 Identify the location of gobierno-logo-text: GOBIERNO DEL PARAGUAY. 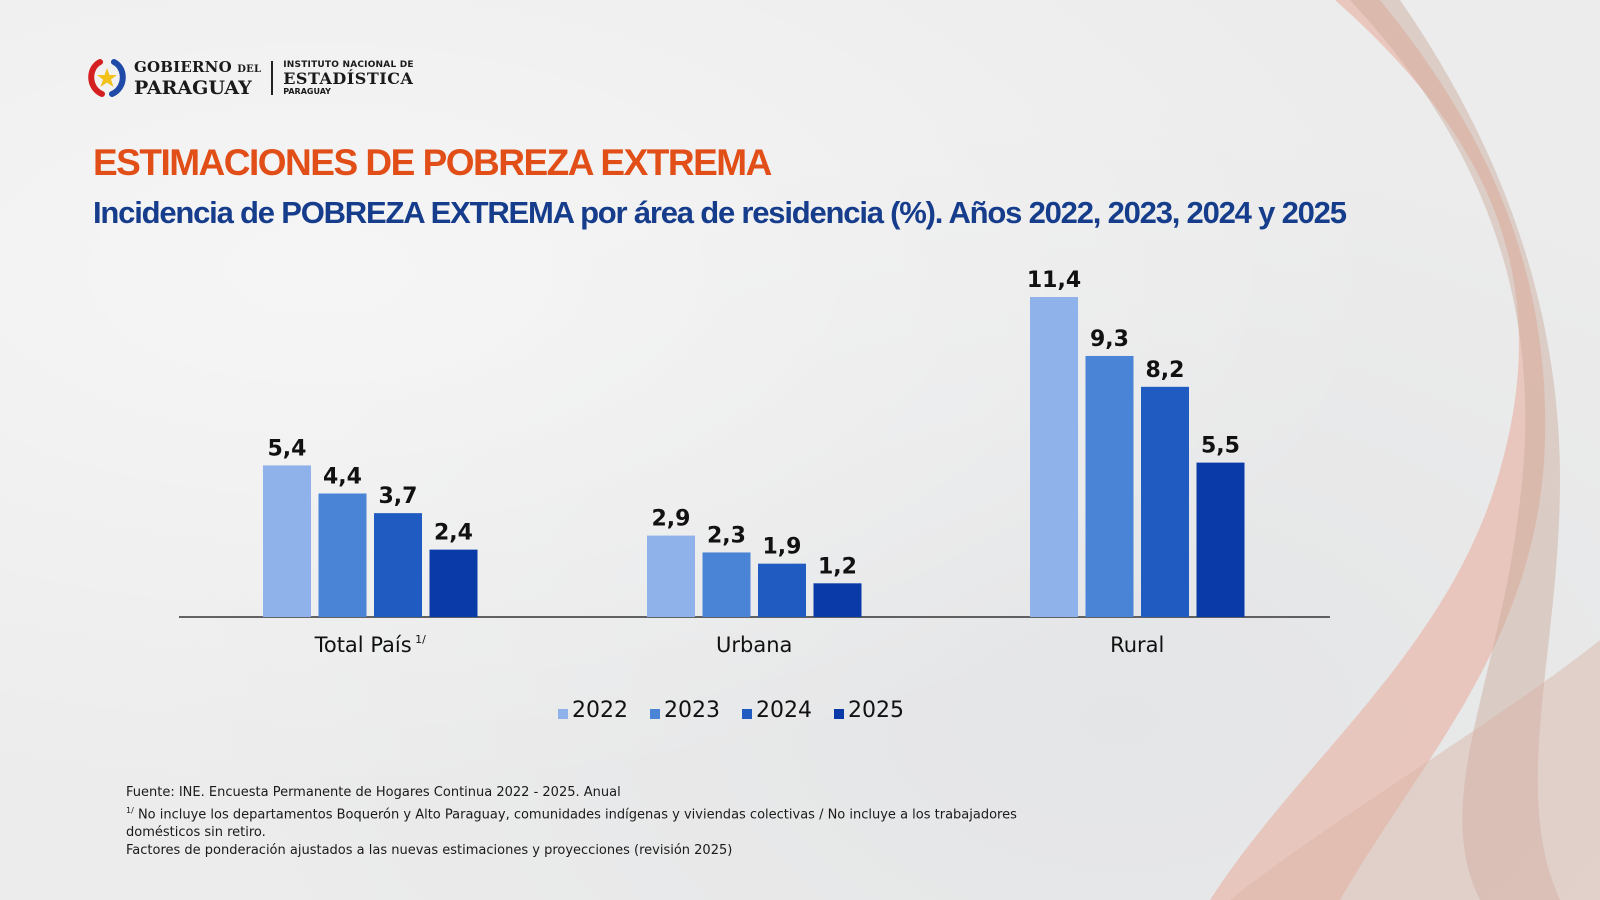
(197, 78).